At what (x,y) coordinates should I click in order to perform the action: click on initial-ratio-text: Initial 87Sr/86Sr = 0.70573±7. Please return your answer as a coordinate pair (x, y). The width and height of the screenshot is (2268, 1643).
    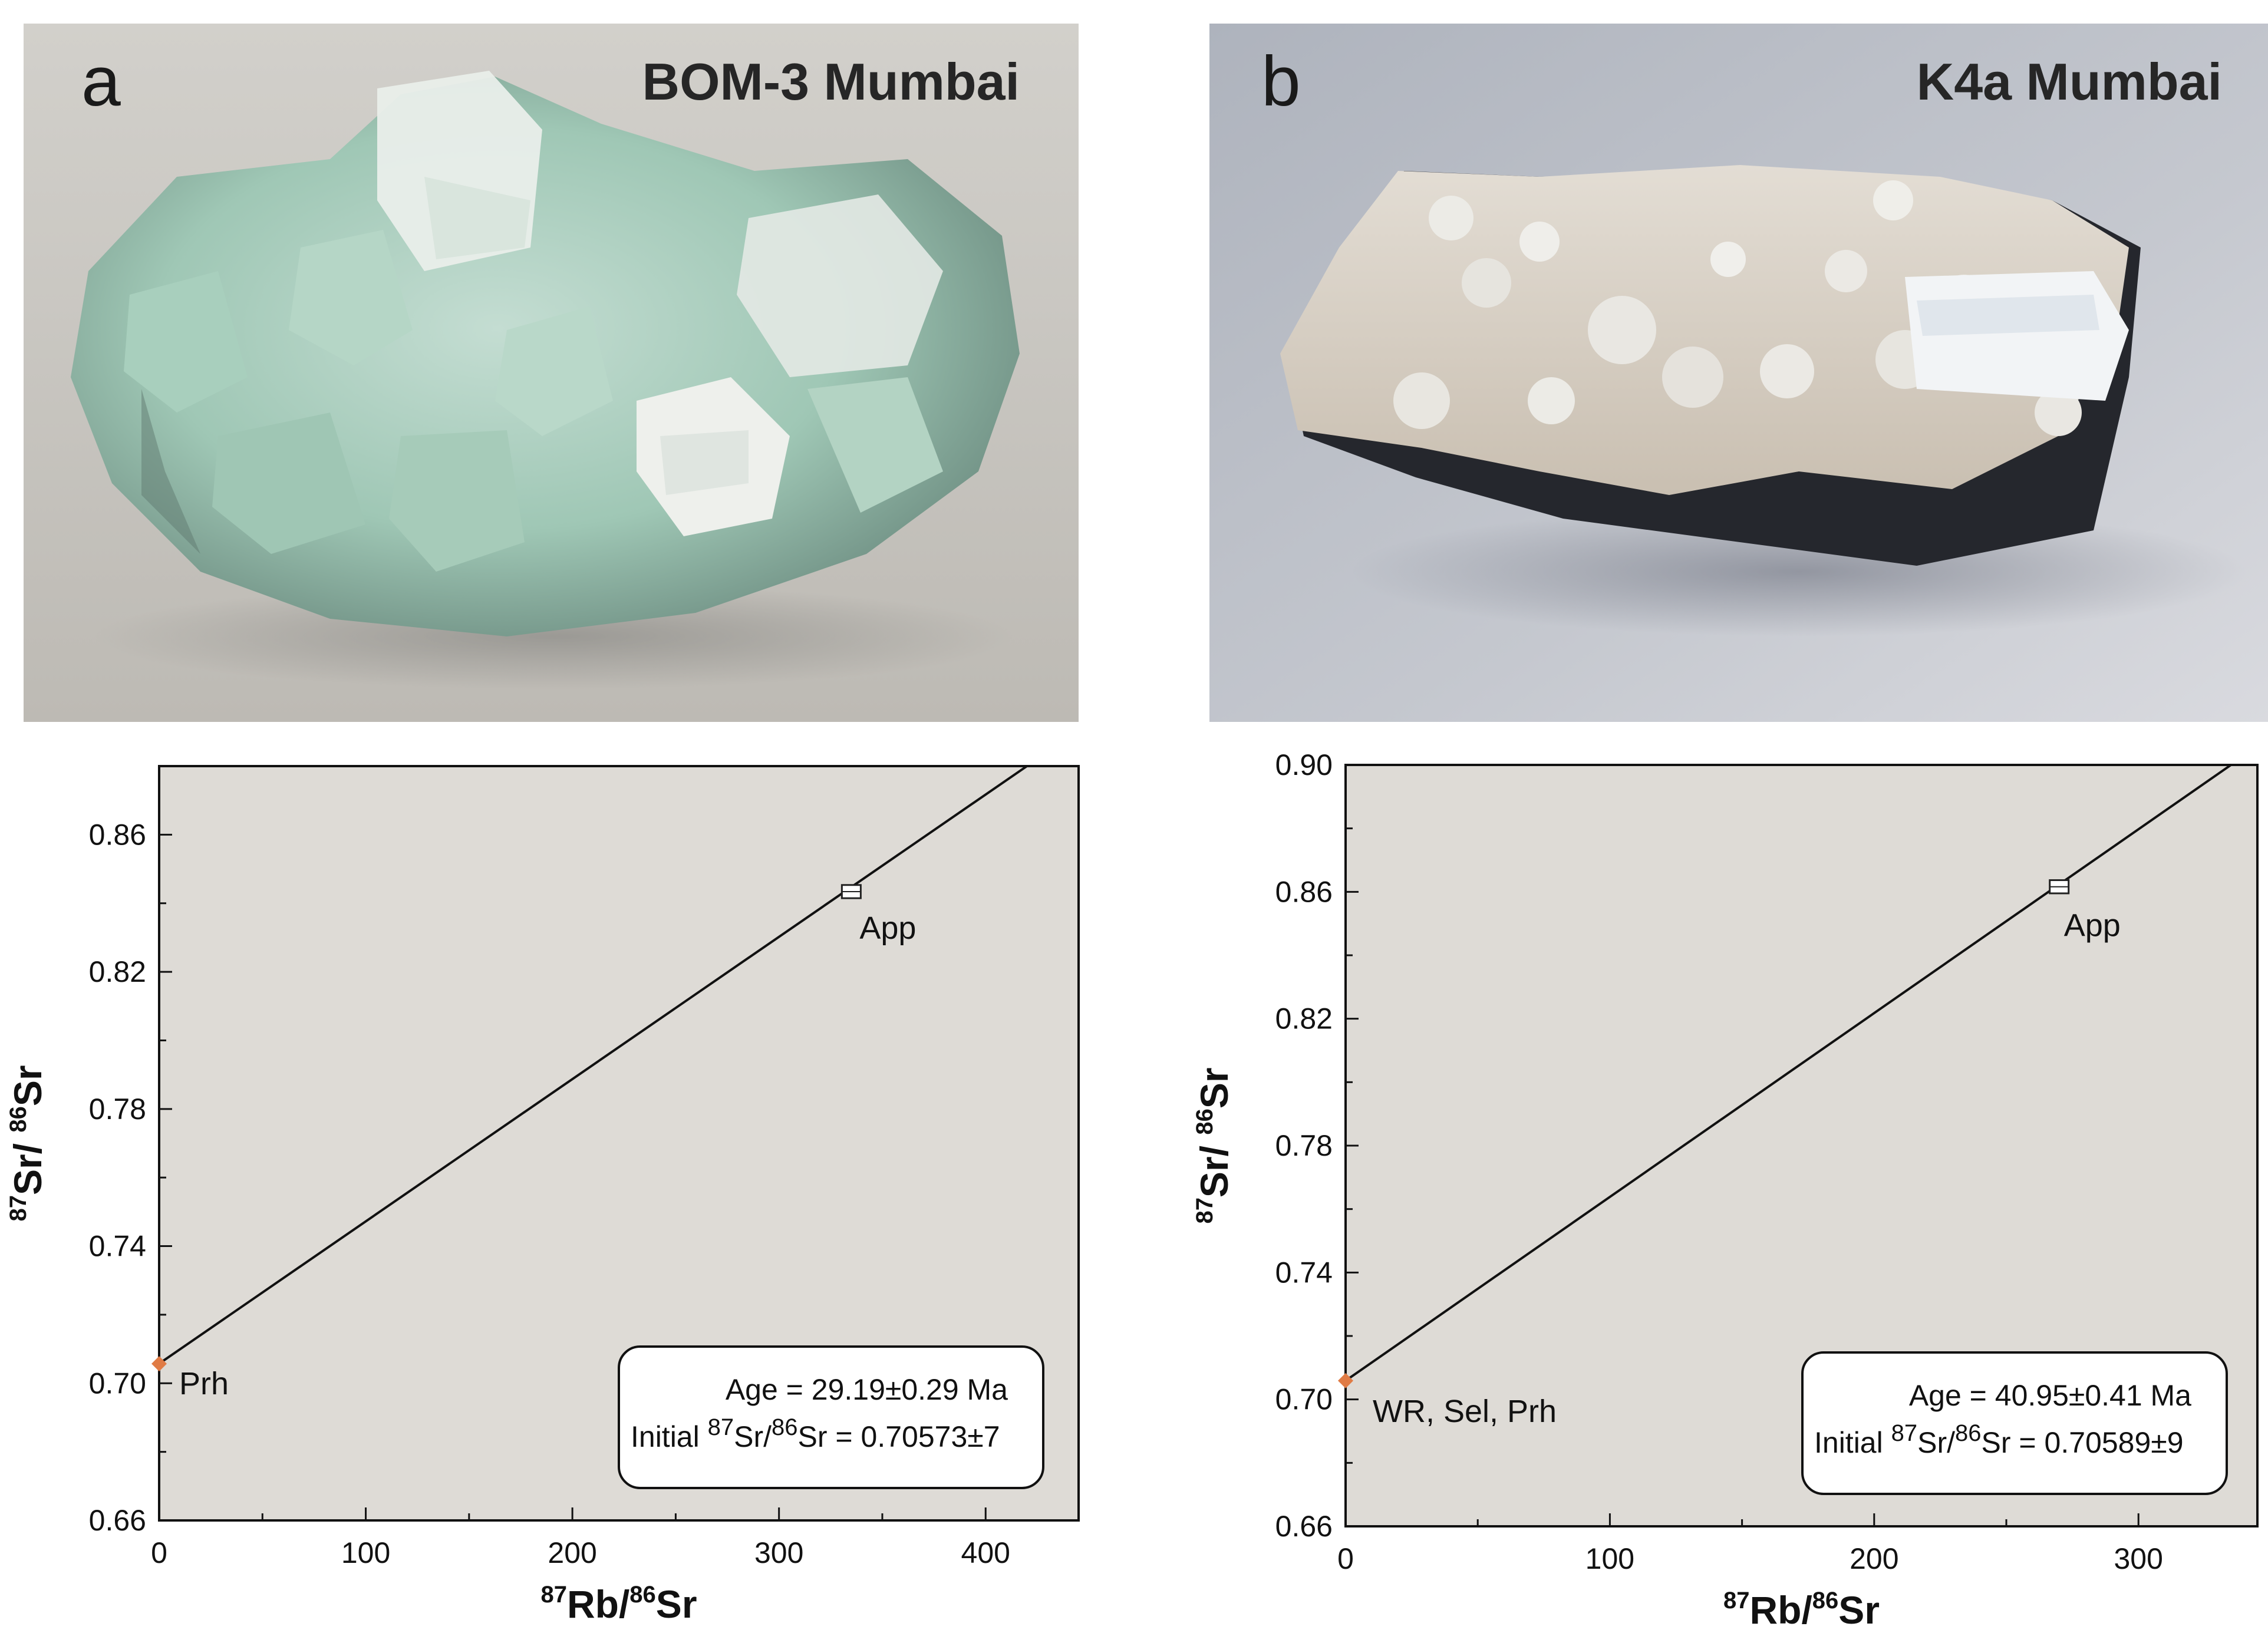
    Looking at the image, I should click on (815, 1433).